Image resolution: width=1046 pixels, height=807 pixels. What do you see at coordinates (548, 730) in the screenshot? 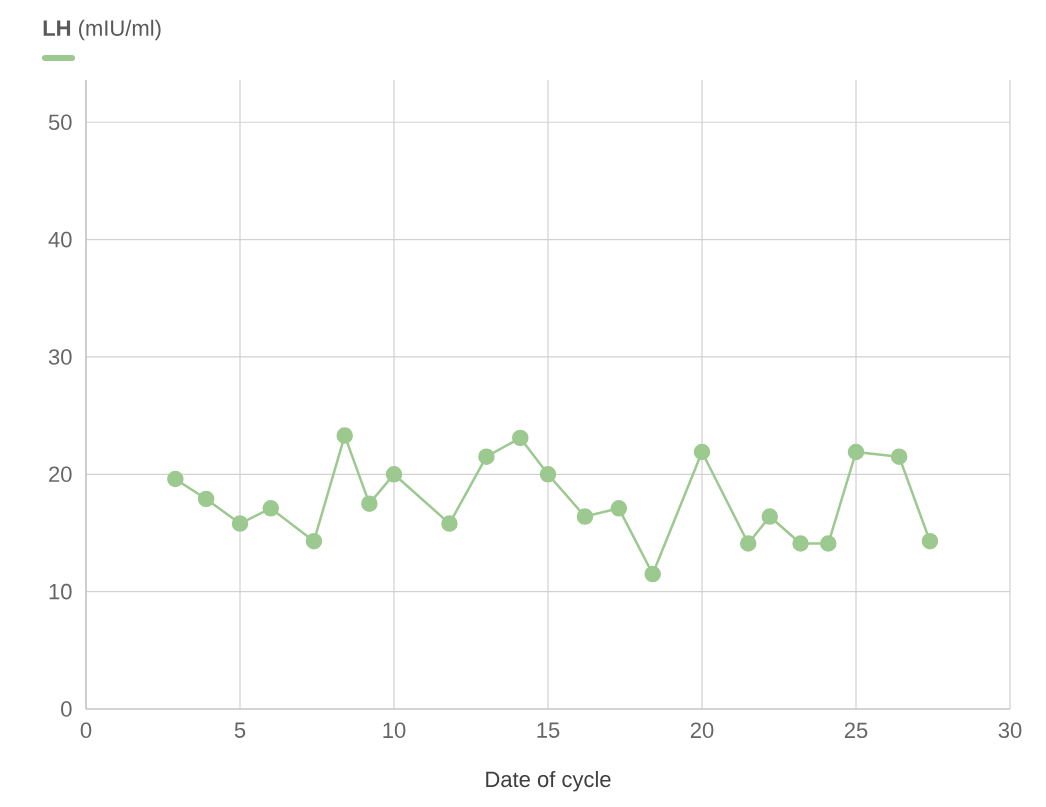
I see `x-tick-label: 15` at bounding box center [548, 730].